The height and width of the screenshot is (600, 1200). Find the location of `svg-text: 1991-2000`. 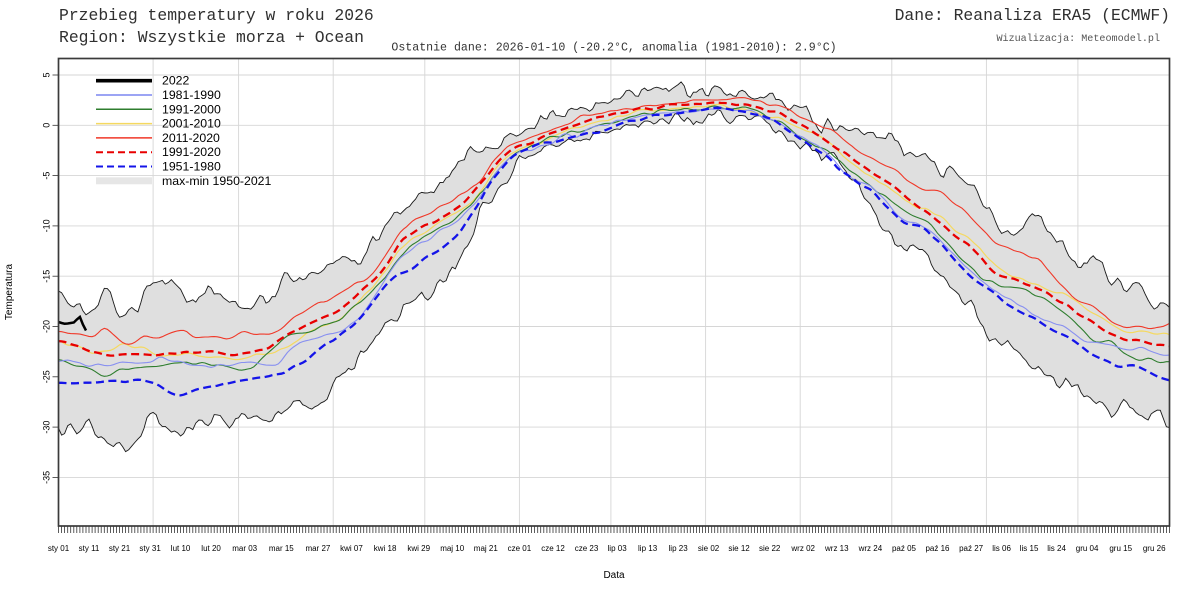

svg-text: 1991-2000 is located at coordinates (191, 109).